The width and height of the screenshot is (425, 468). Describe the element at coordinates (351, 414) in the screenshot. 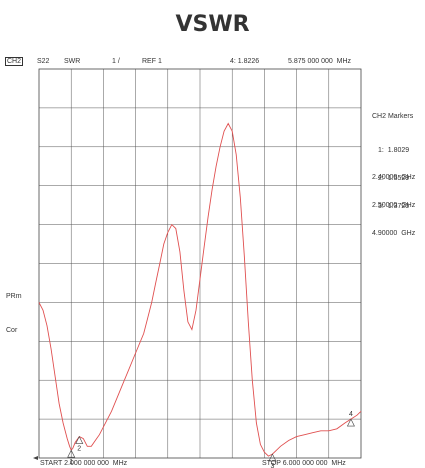

I see `marker-4-label: 4` at that location.